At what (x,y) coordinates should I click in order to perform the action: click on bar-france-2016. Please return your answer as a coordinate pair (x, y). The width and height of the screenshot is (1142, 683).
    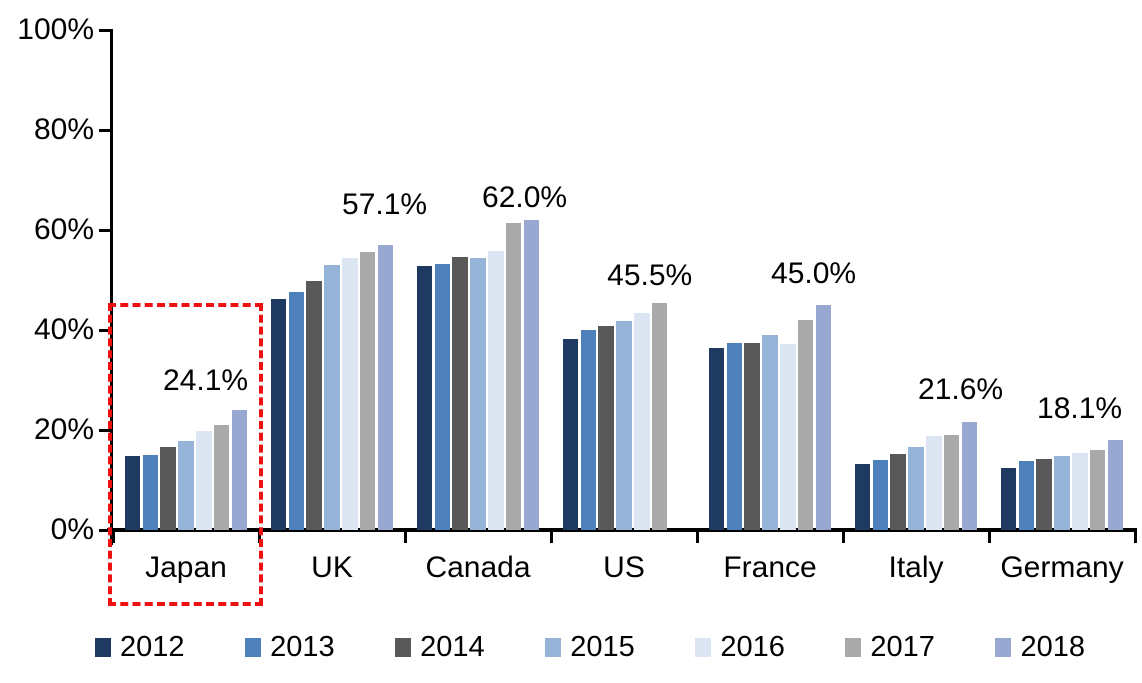
    Looking at the image, I should click on (788, 436).